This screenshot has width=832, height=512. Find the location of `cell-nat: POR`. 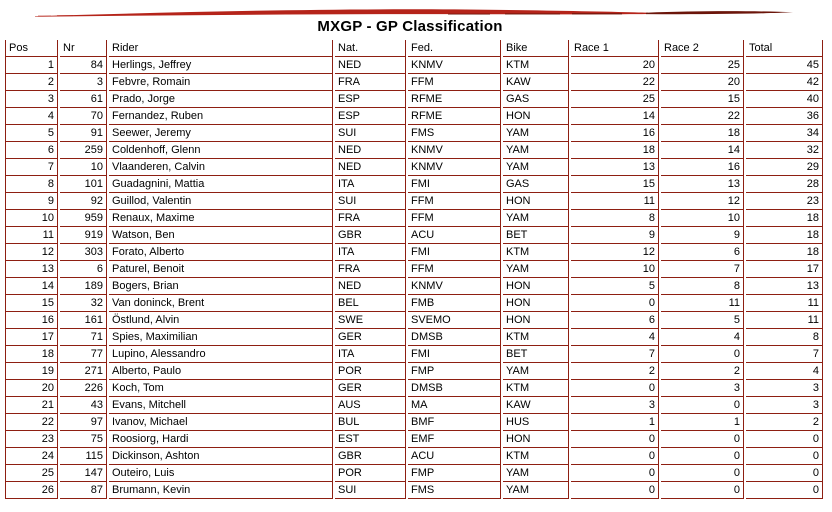

cell-nat: POR is located at coordinates (370, 371).